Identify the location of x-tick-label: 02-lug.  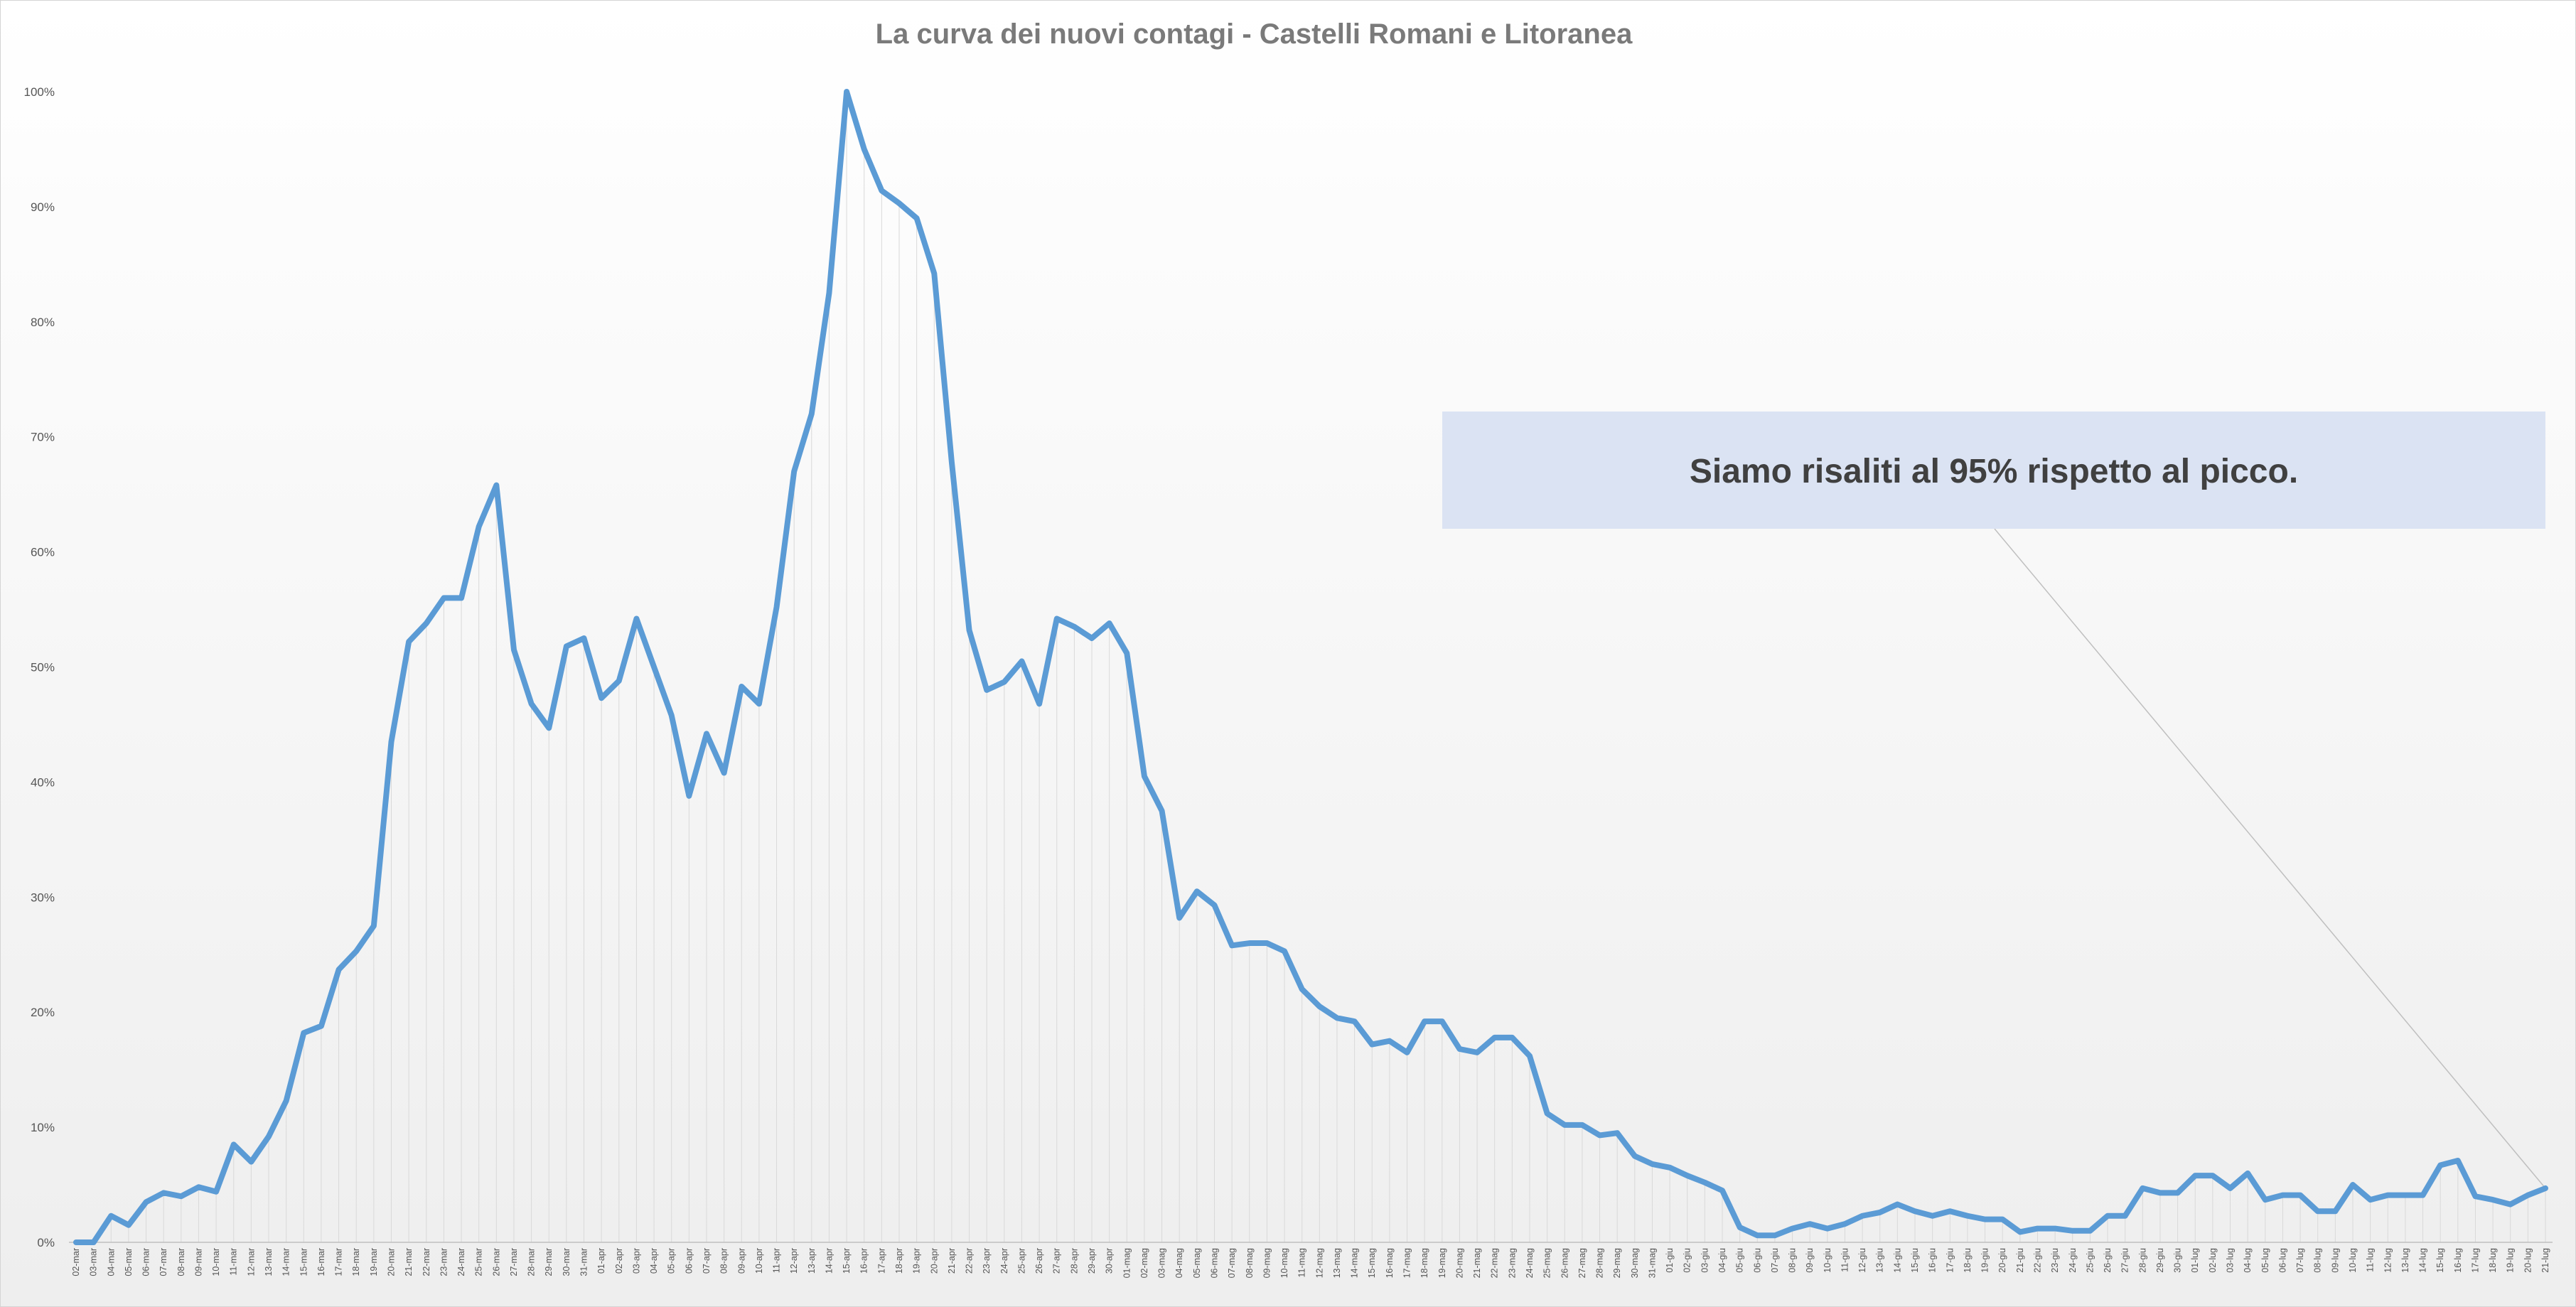
(2213, 1260).